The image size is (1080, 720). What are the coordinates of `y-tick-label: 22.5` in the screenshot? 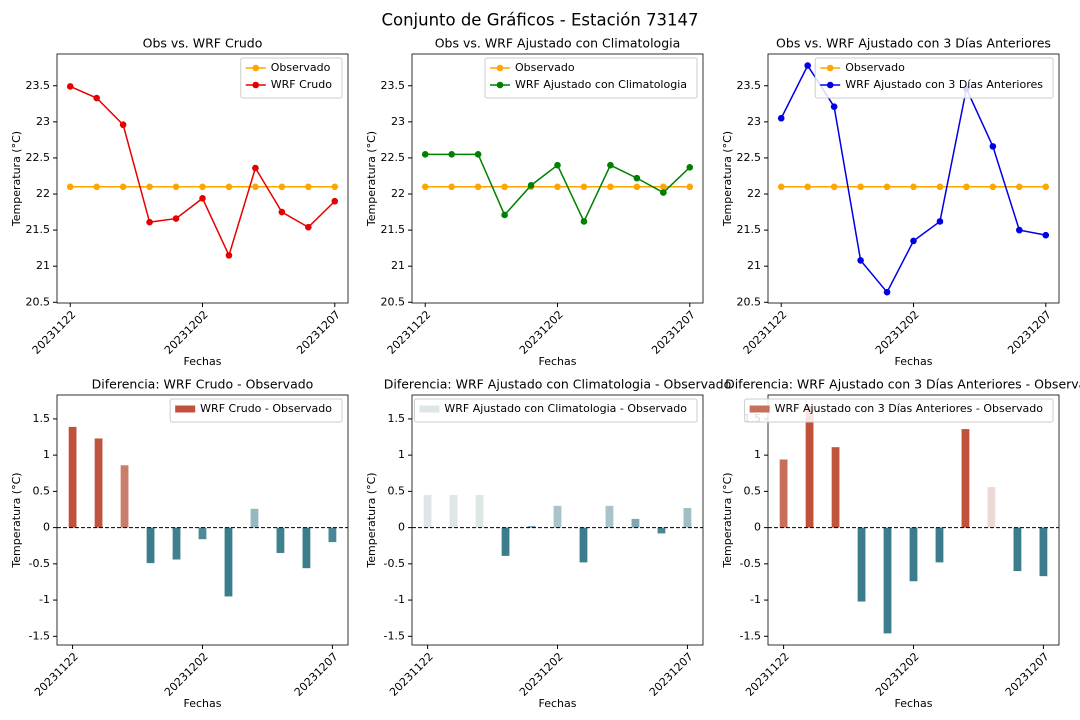 It's located at (38, 157).